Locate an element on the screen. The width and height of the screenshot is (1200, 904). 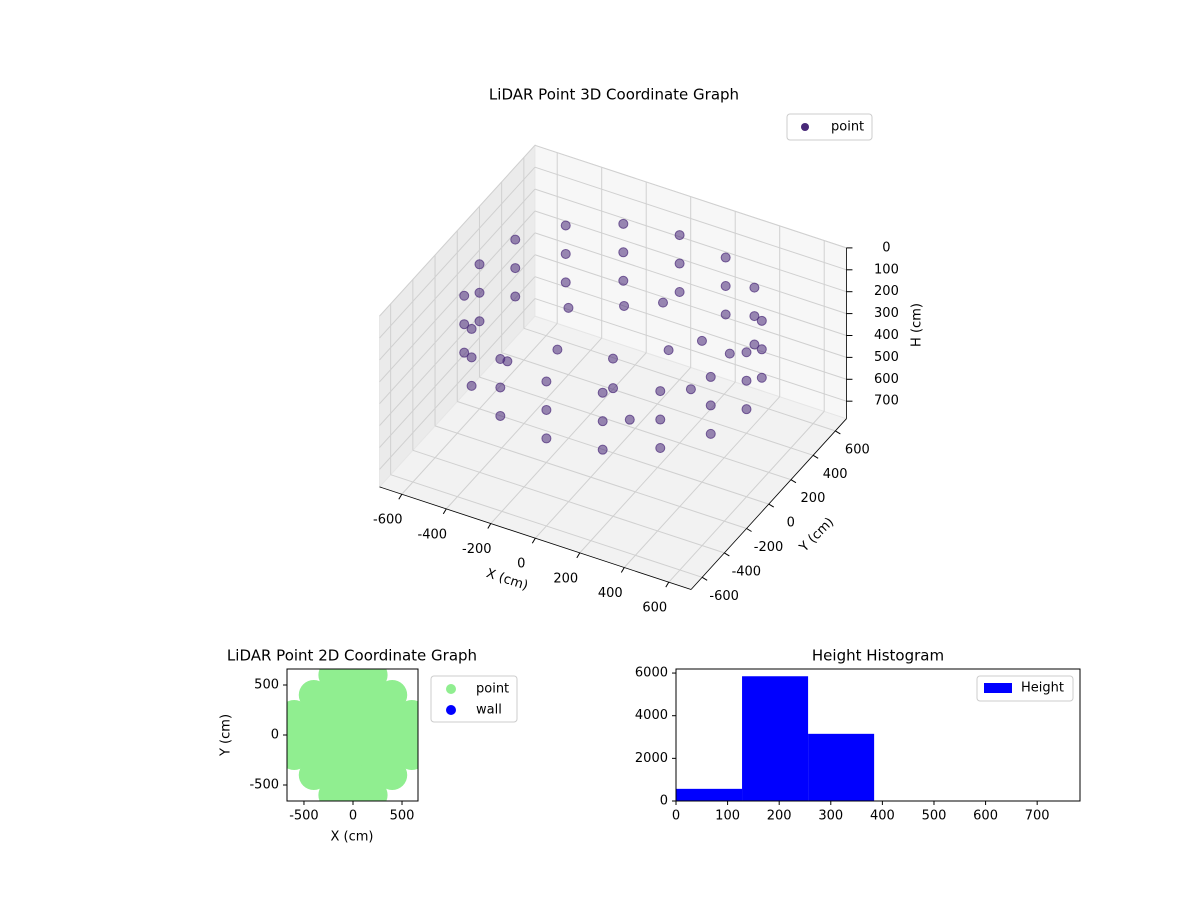
y-tick-label: 500 is located at coordinates (266, 685).